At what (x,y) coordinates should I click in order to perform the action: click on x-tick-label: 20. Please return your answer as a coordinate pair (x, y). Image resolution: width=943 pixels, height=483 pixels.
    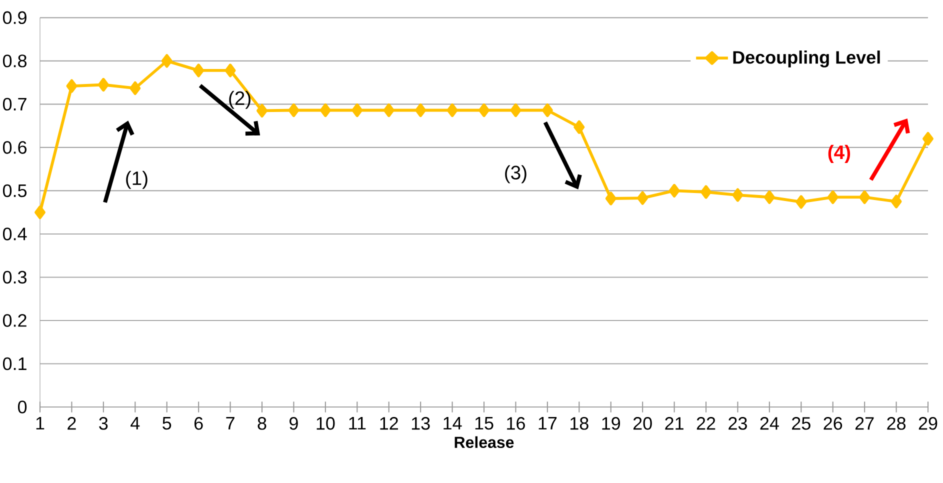
    Looking at the image, I should click on (642, 423).